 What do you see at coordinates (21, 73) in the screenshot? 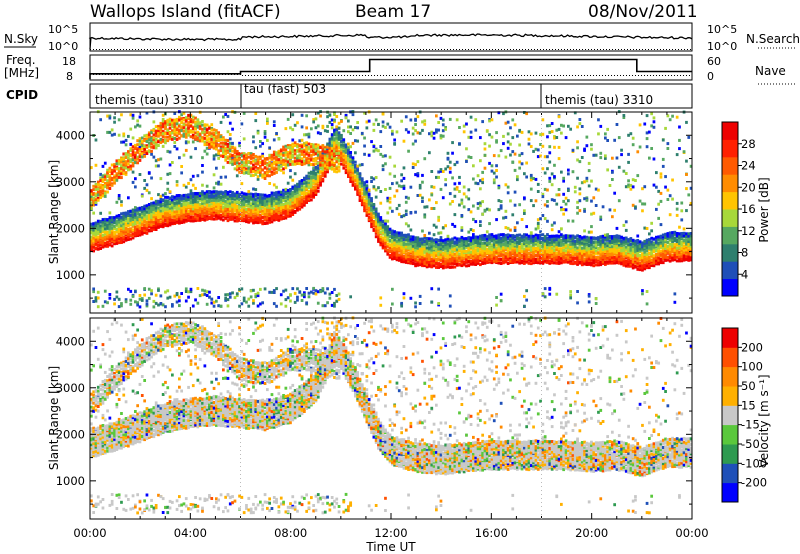
I see `freq-unit-label: [MHz]` at bounding box center [21, 73].